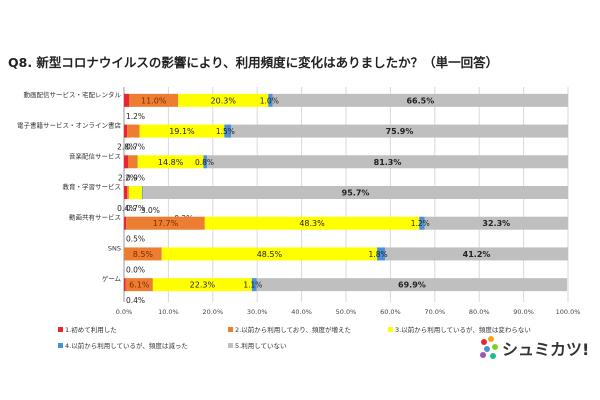  What do you see at coordinates (434, 312) in the screenshot?
I see `x-tick-label: 70.0%` at bounding box center [434, 312].